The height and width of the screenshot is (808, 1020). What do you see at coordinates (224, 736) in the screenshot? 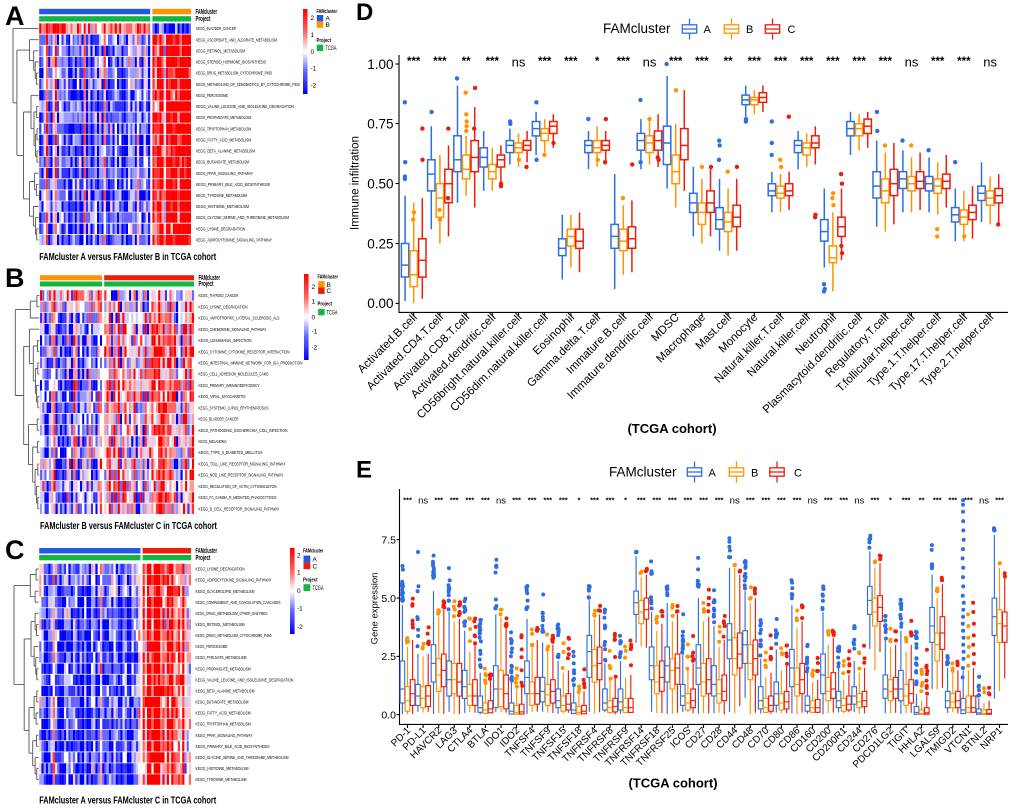
I see `svg-text: KEGG_PPAR_SIGNALING_PATHWAY` at bounding box center [224, 736].